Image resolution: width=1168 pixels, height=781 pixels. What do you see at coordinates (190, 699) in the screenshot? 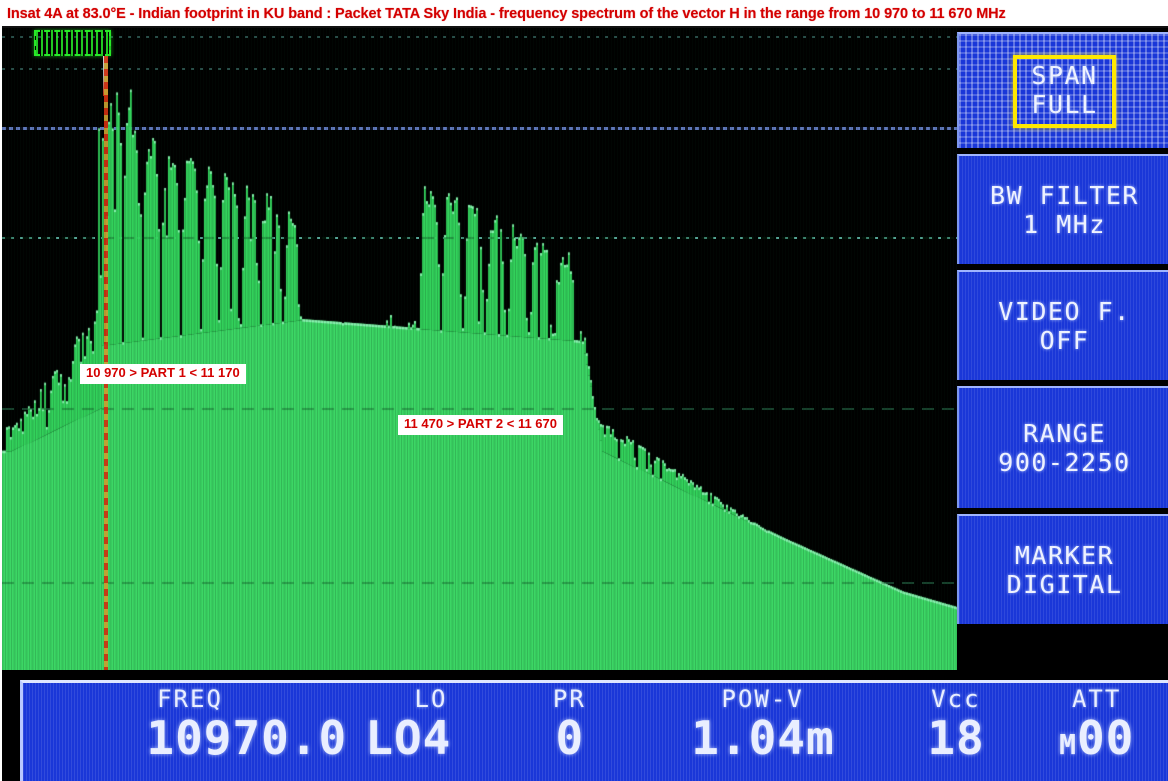
I see `status-label-freq: FREQ` at bounding box center [190, 699].